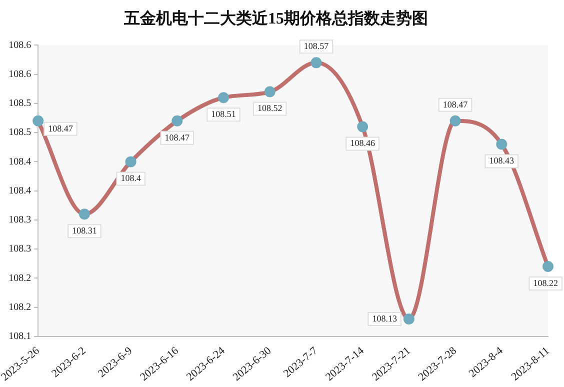 The height and width of the screenshot is (387, 564). I want to click on y-tick-label: 108.1, so click(20, 336).